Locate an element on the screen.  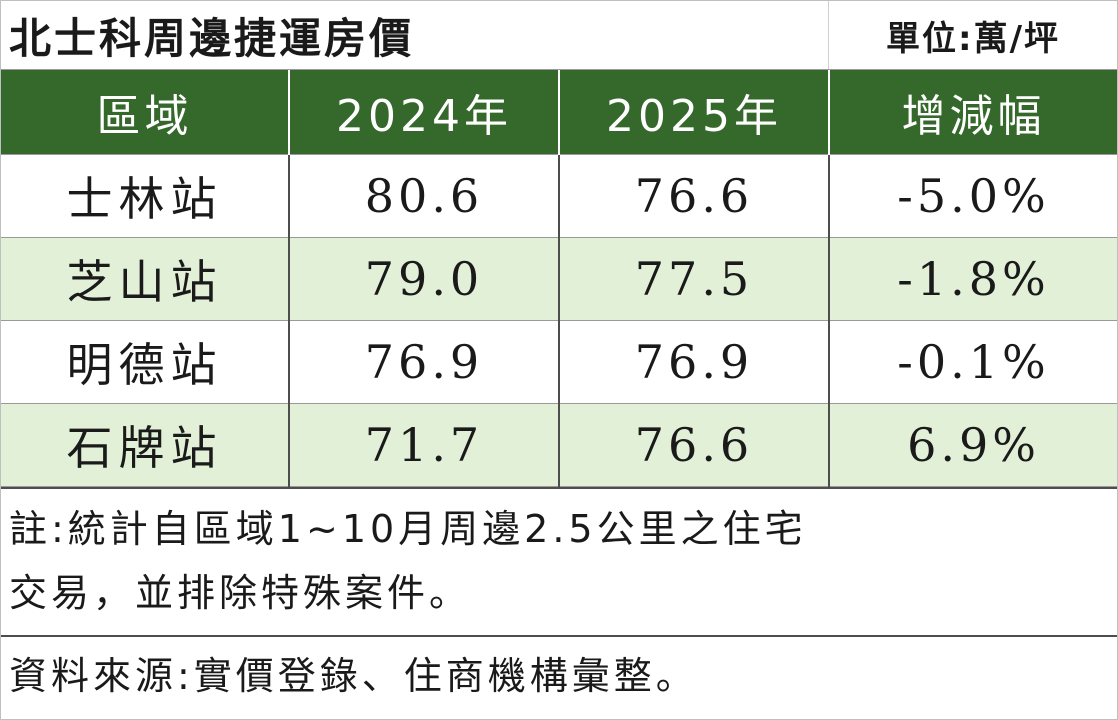
cell-change: -0.1% is located at coordinates (972, 362).